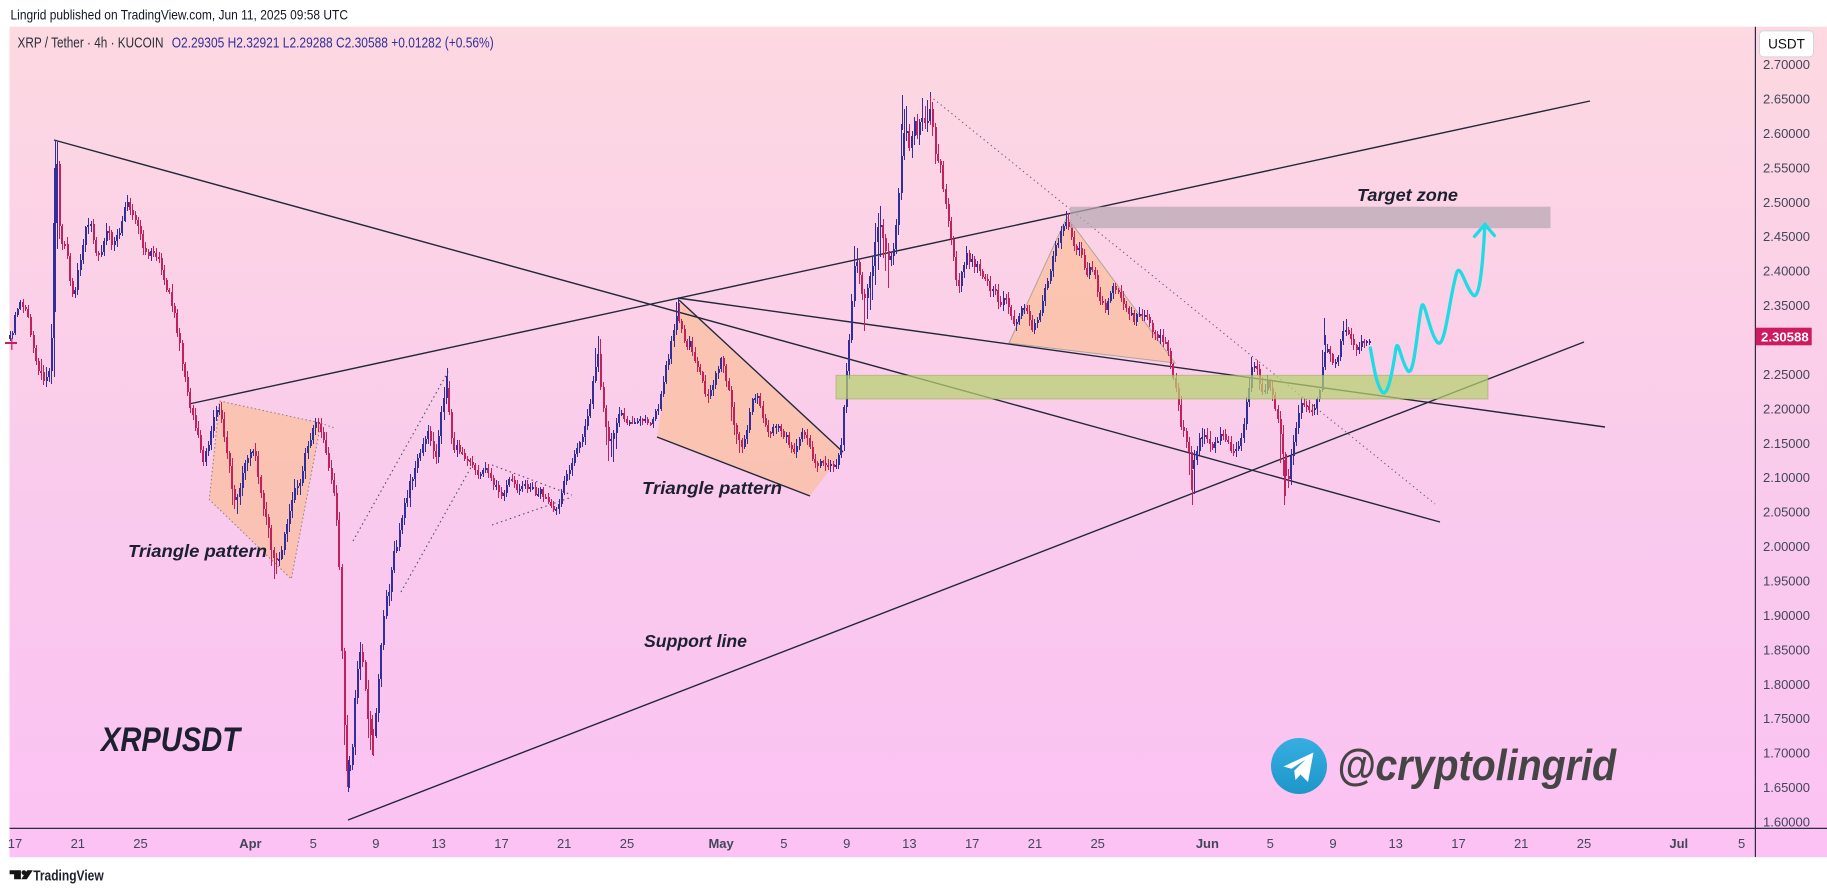 This screenshot has width=1827, height=893. Describe the element at coordinates (91, 44) in the screenshot. I see `svg-text: XRP / Tether · 4h · KUCOIN` at that location.